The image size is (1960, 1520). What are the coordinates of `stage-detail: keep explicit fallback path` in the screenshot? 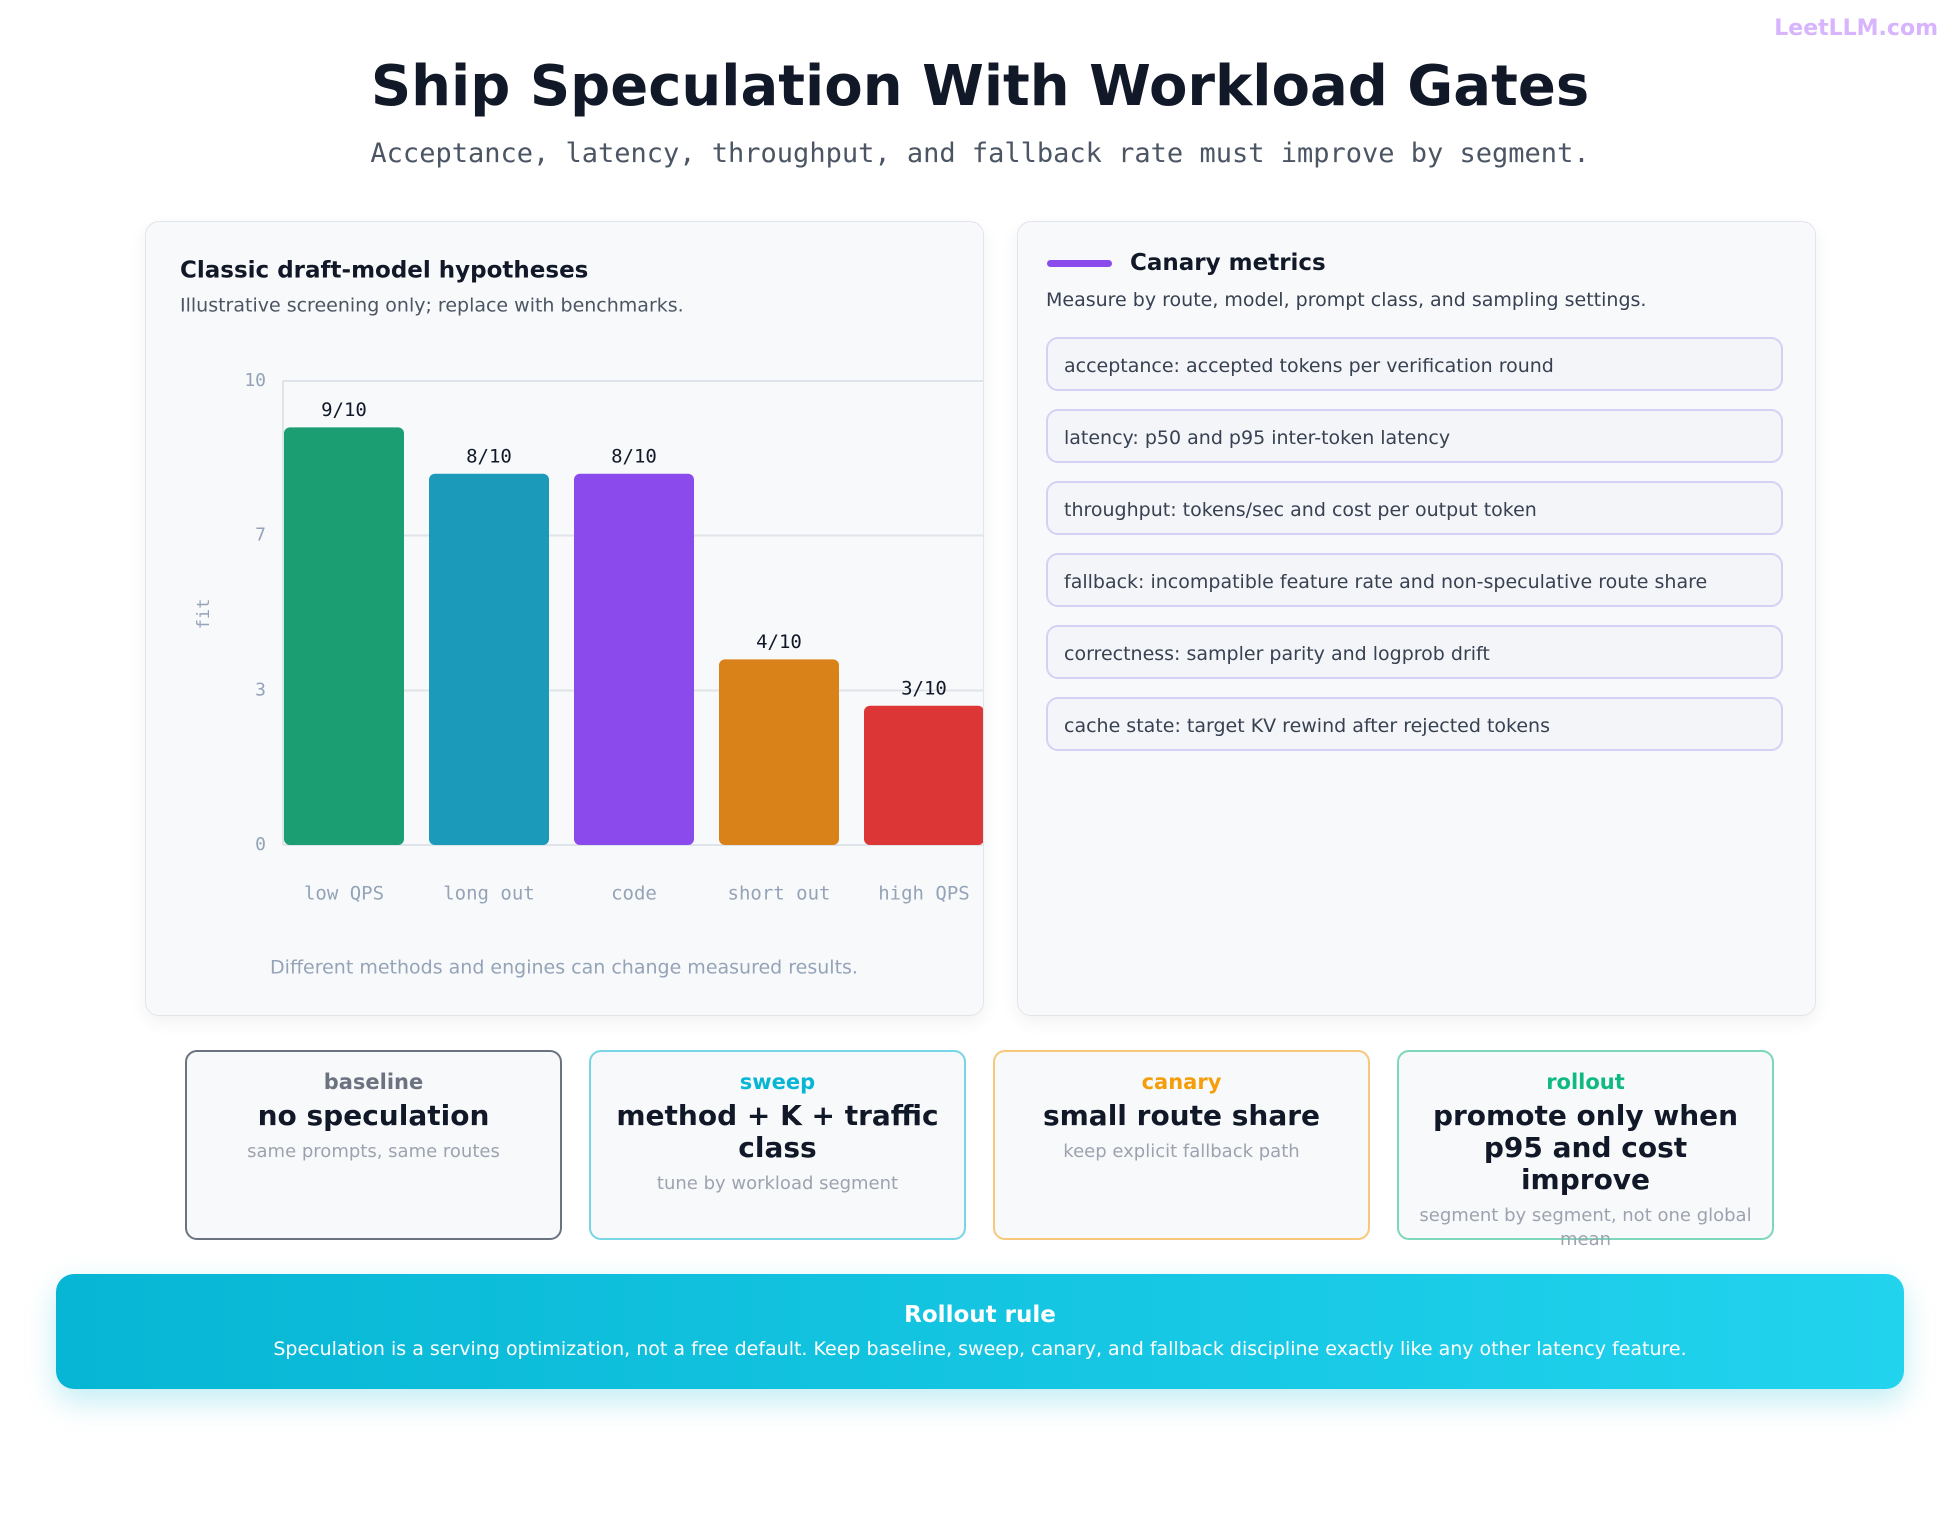 It's located at (1181, 1151).